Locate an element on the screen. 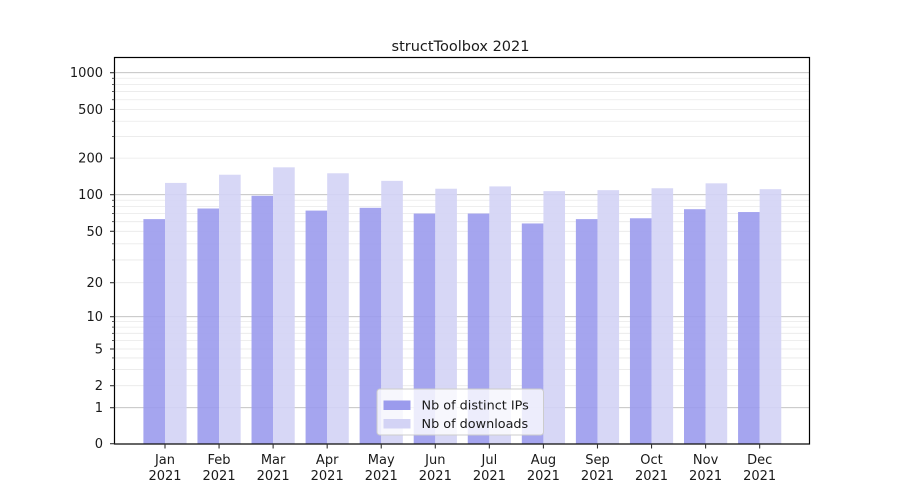 The height and width of the screenshot is (500, 900). x-tick-label-feb: Feb 2021 is located at coordinates (219, 468).